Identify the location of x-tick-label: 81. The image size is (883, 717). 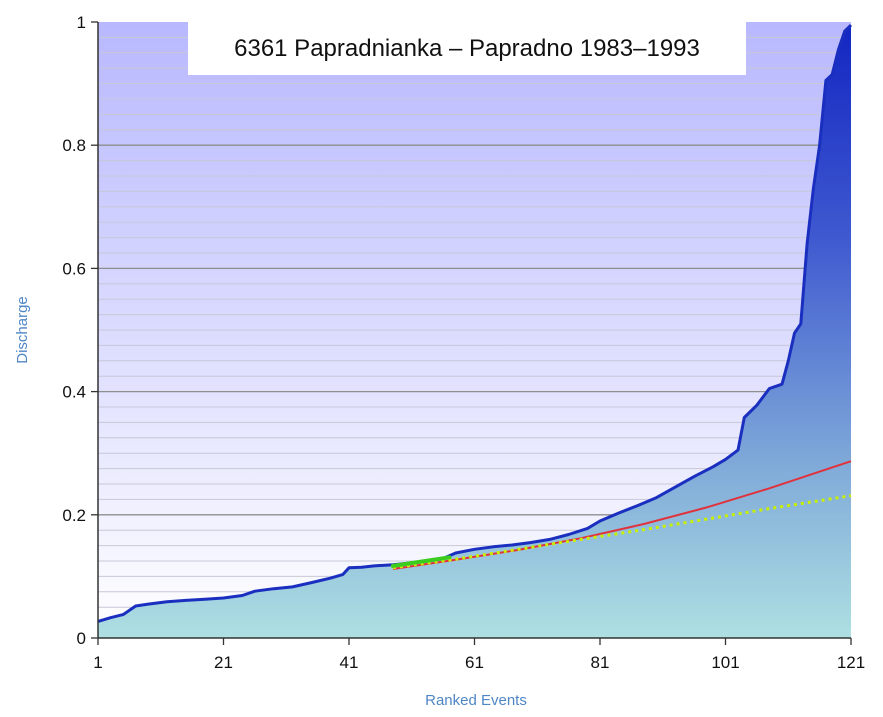
(600, 662).